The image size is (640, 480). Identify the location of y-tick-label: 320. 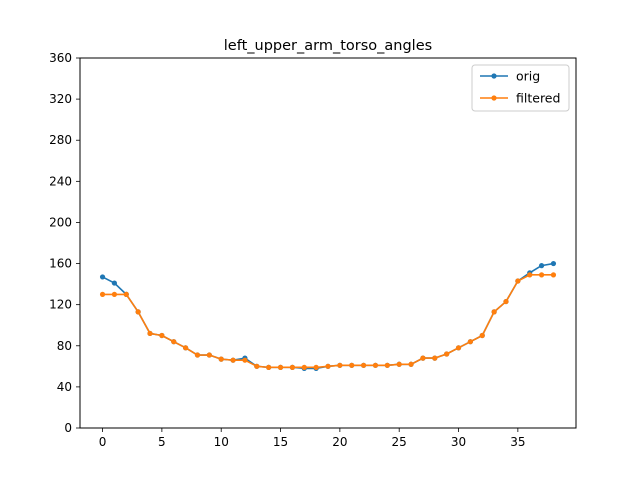
(60, 99).